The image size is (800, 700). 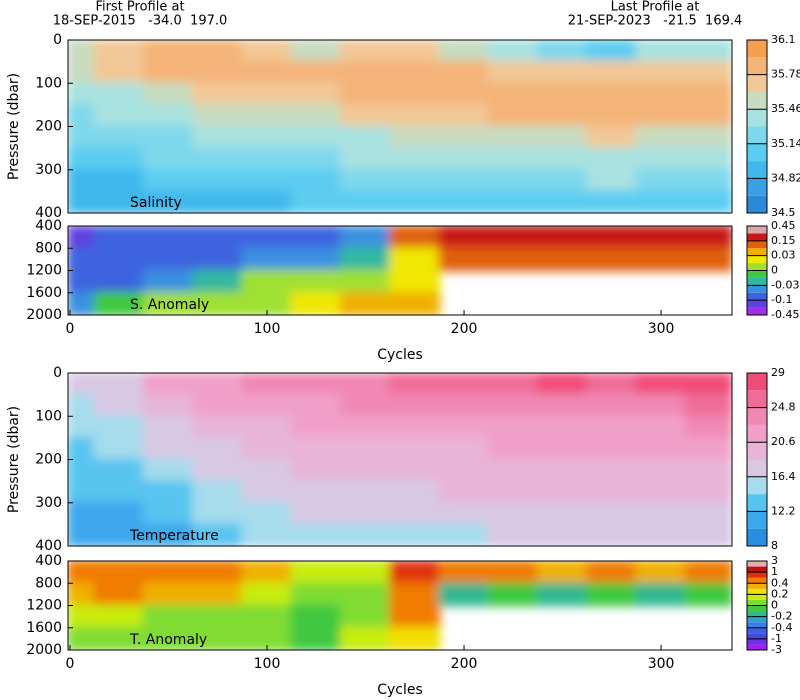 I want to click on y-tick-label: 1200, so click(x=44, y=606).